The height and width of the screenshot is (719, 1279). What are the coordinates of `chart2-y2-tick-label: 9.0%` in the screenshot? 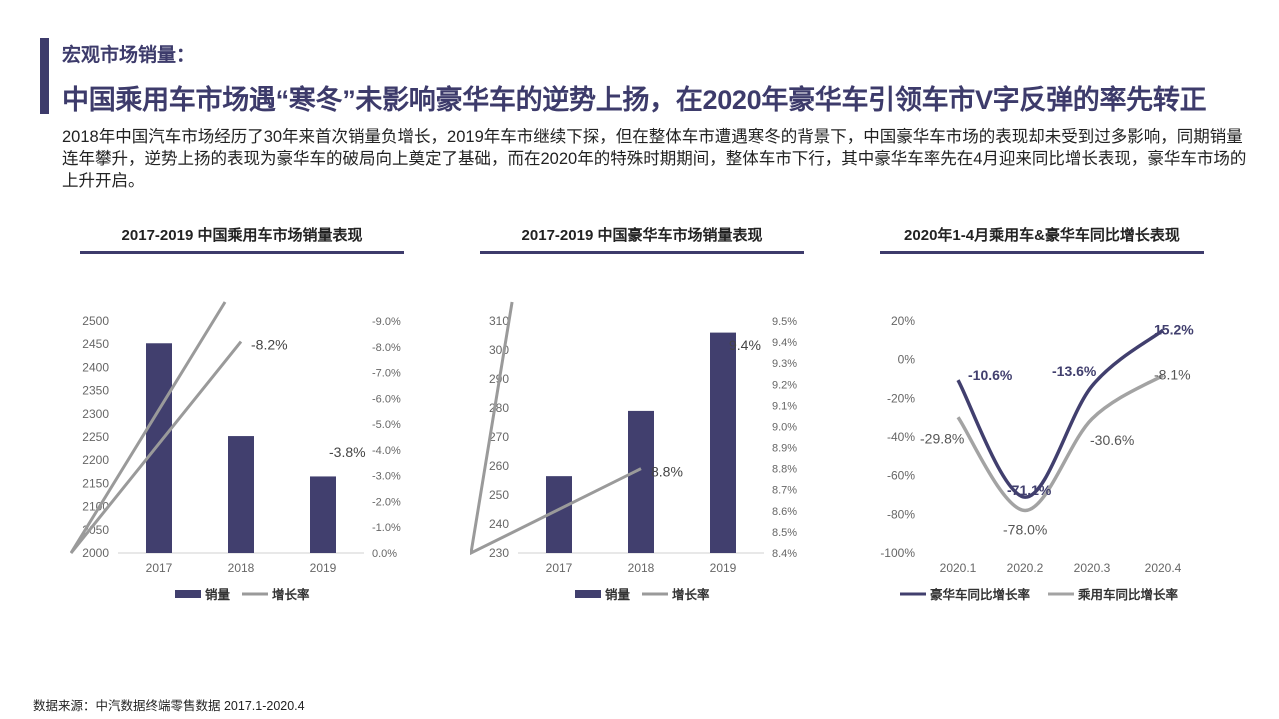 It's located at (784, 427).